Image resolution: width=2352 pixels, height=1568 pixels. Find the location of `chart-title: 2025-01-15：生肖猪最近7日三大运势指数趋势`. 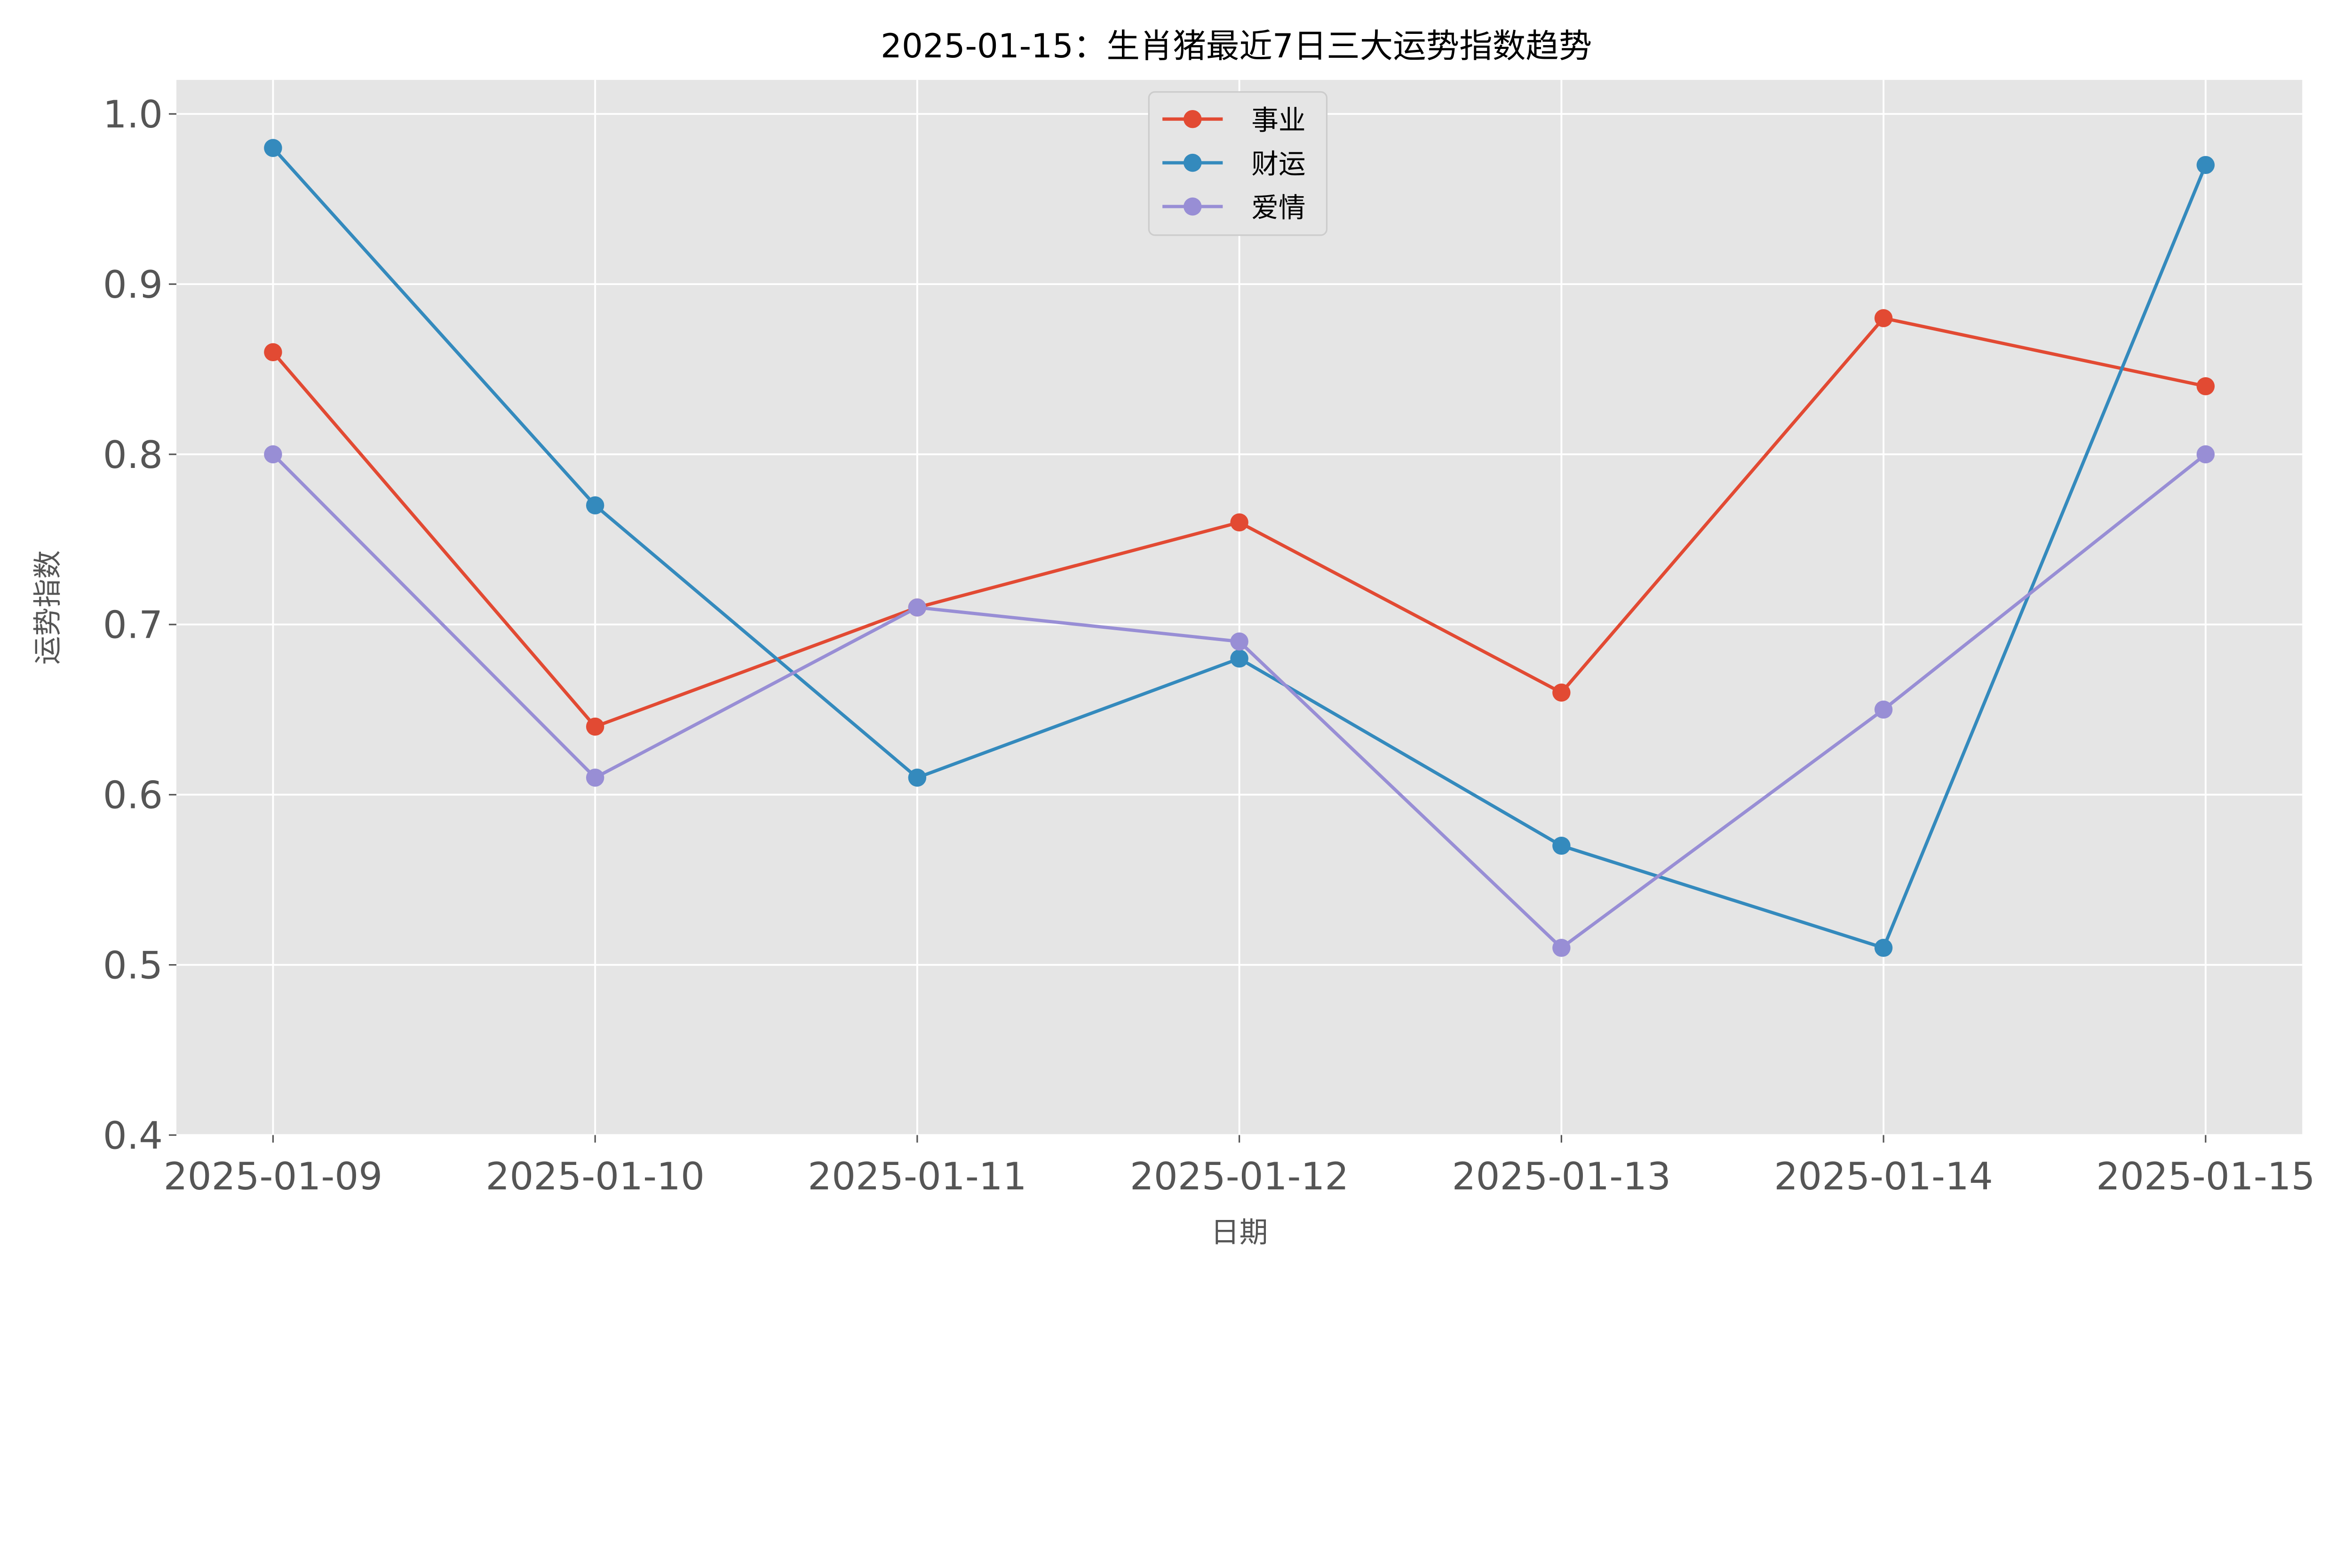

chart-title: 2025-01-15：生肖猪最近7日三大运势指数趋势 is located at coordinates (1236, 46).